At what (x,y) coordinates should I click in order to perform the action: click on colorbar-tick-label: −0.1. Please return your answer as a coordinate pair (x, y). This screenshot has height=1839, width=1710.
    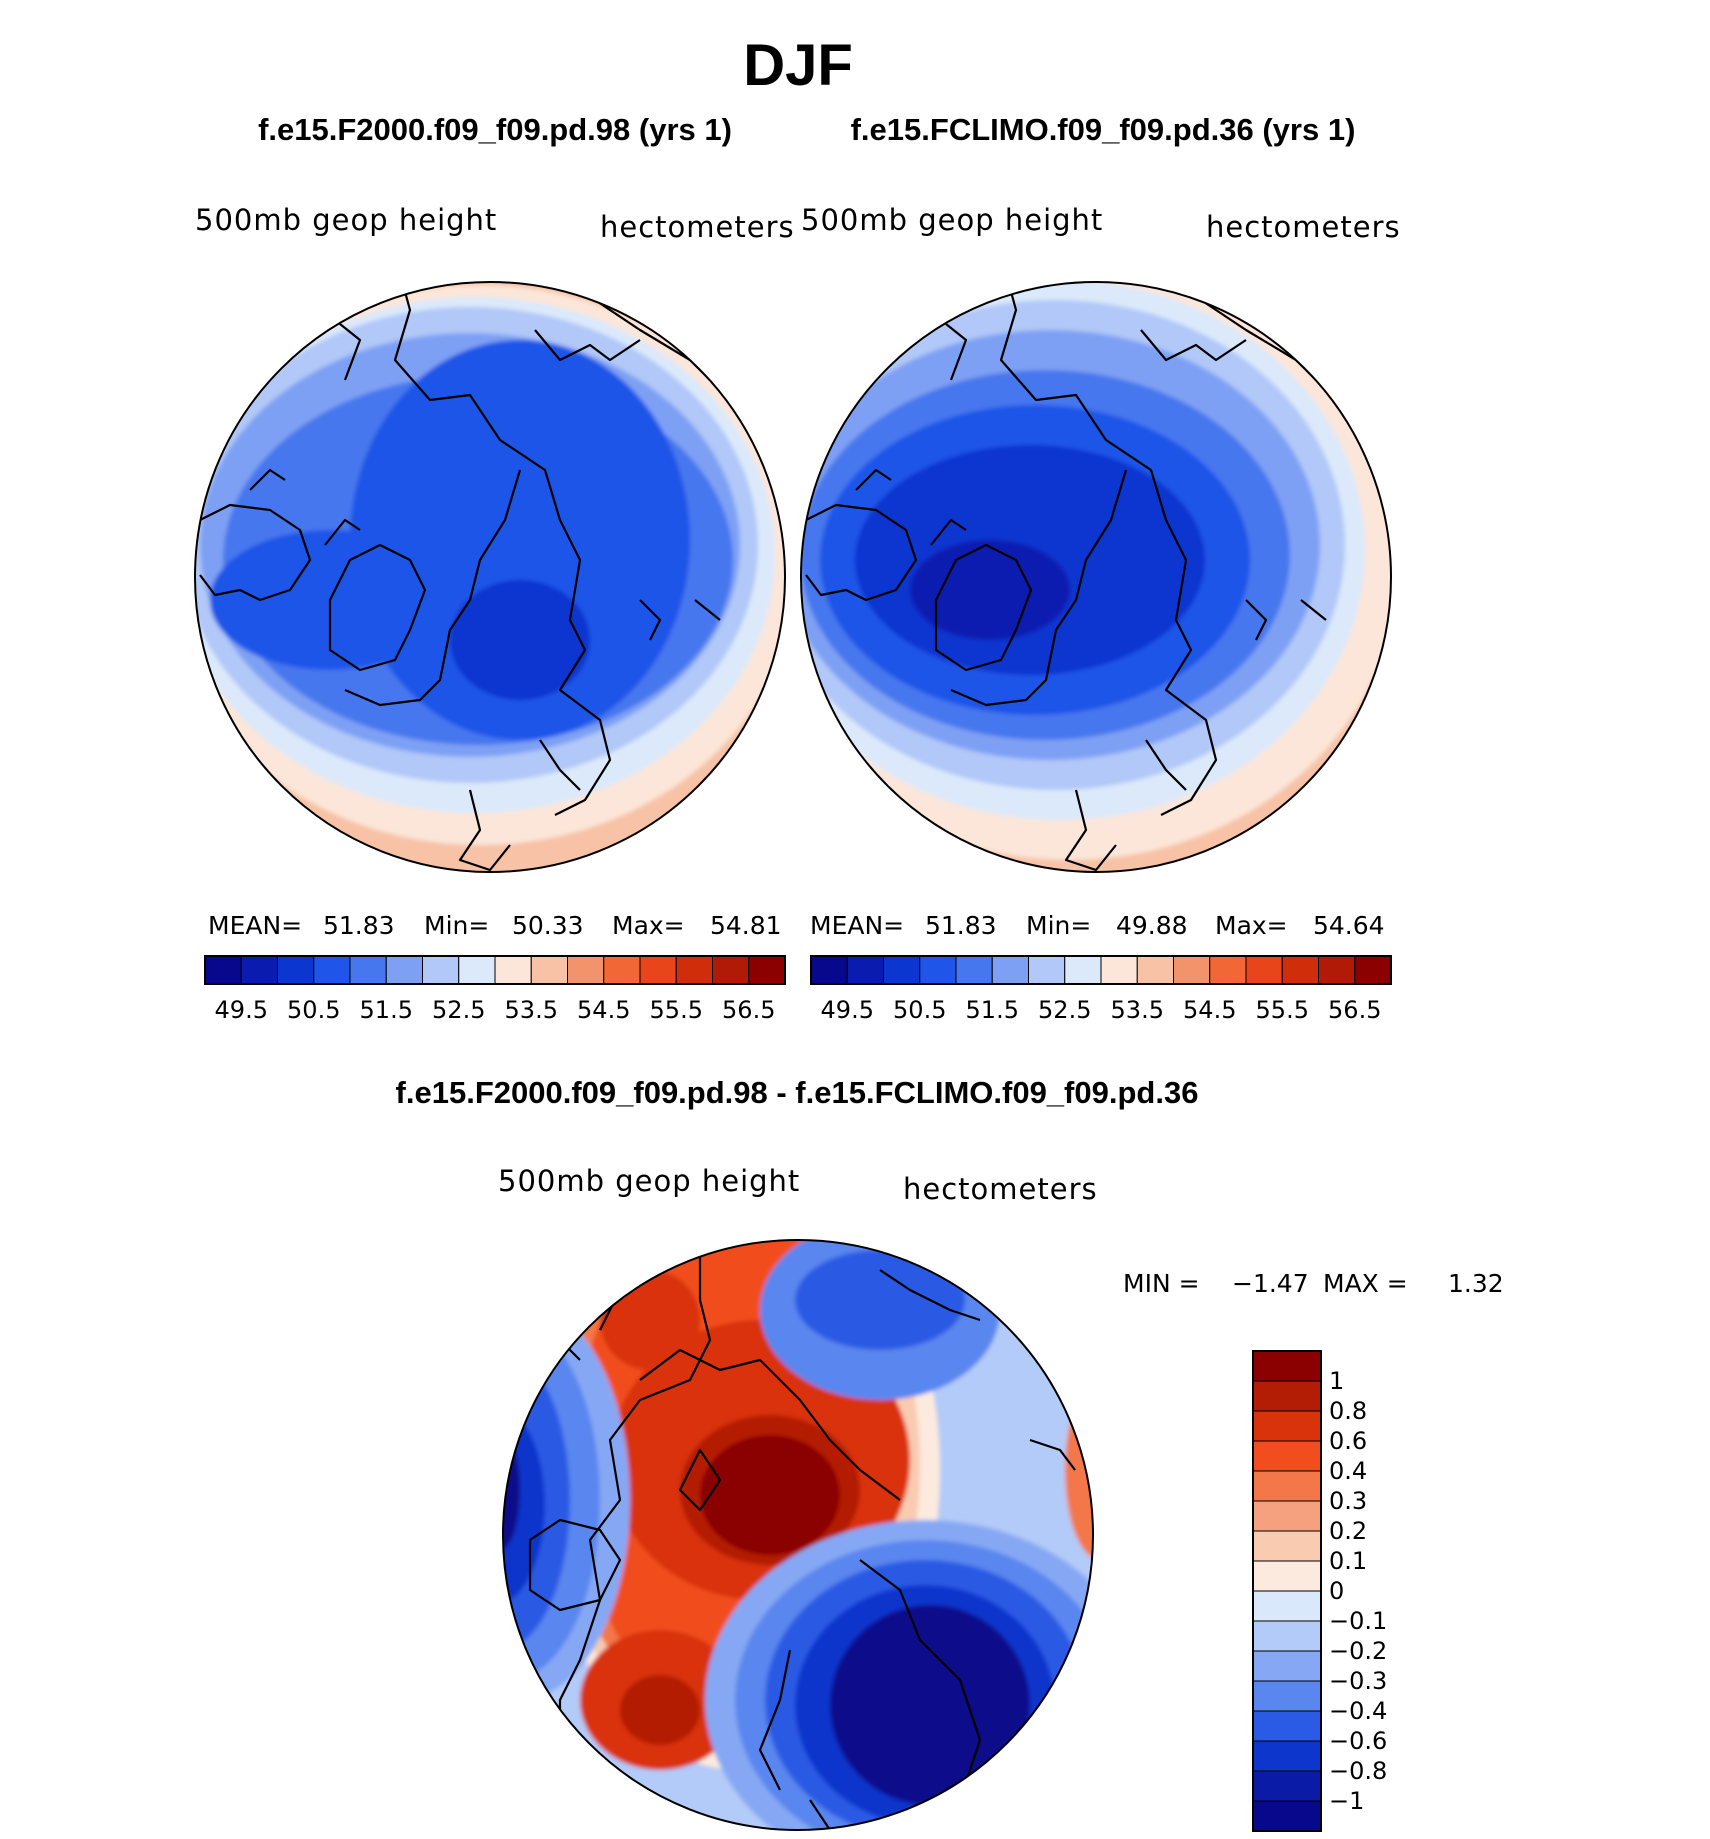
    Looking at the image, I should click on (1358, 1621).